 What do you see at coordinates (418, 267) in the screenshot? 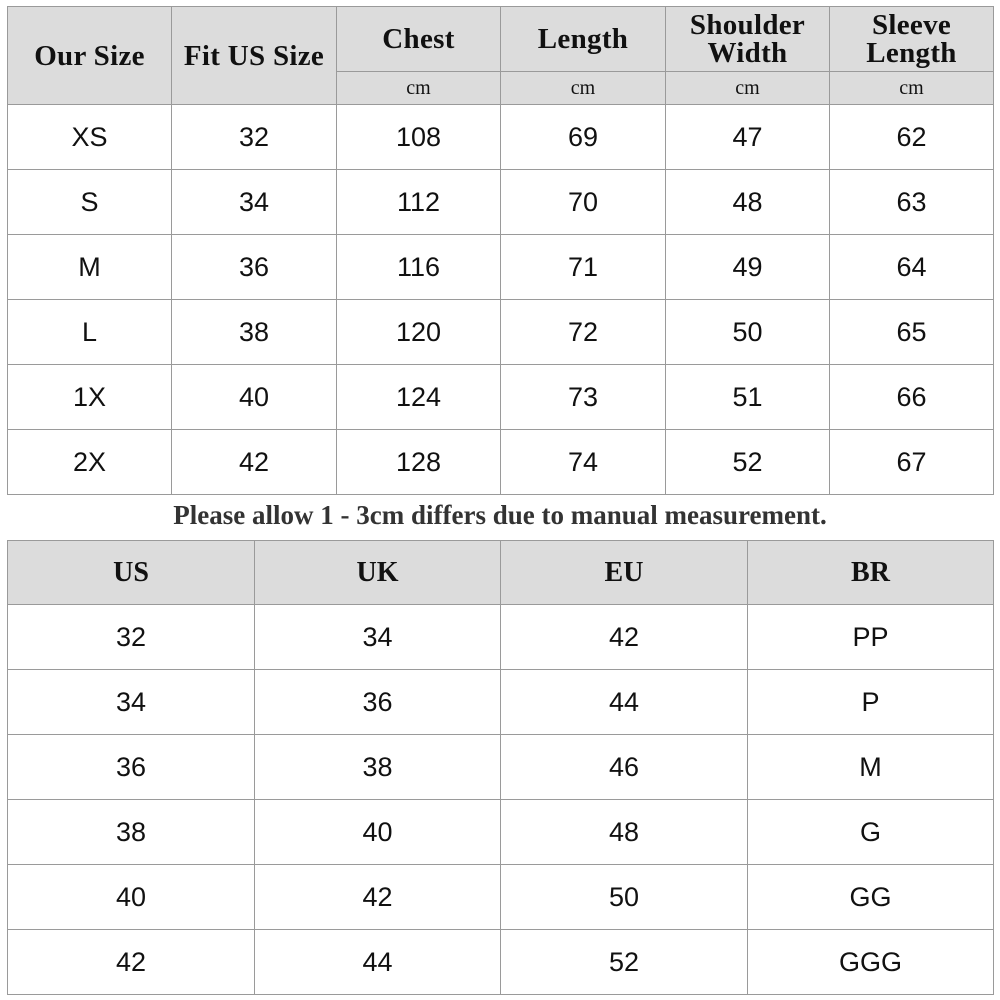
I see `table-cell: 116` at bounding box center [418, 267].